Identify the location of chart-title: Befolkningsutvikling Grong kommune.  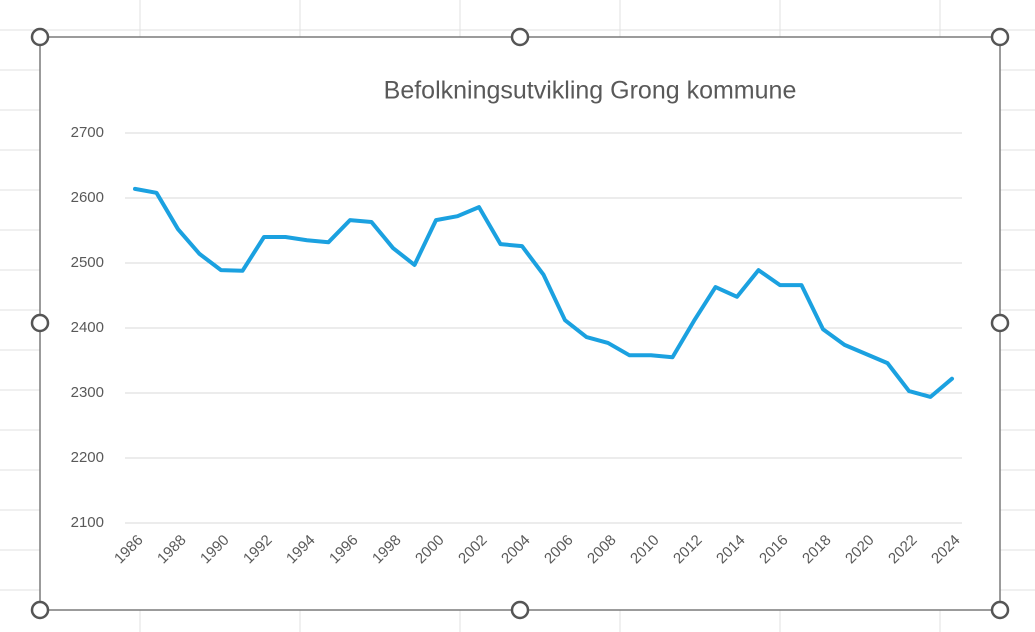
(590, 91).